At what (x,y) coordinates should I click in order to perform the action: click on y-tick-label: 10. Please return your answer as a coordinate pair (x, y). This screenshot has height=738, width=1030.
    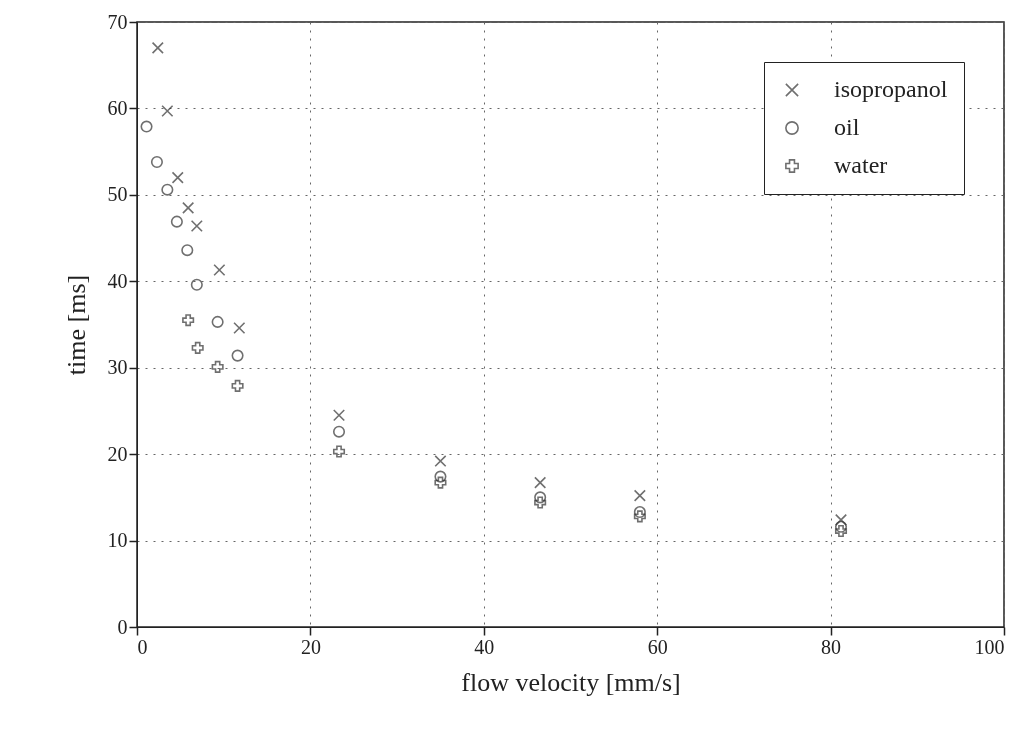
    Looking at the image, I should click on (117, 540).